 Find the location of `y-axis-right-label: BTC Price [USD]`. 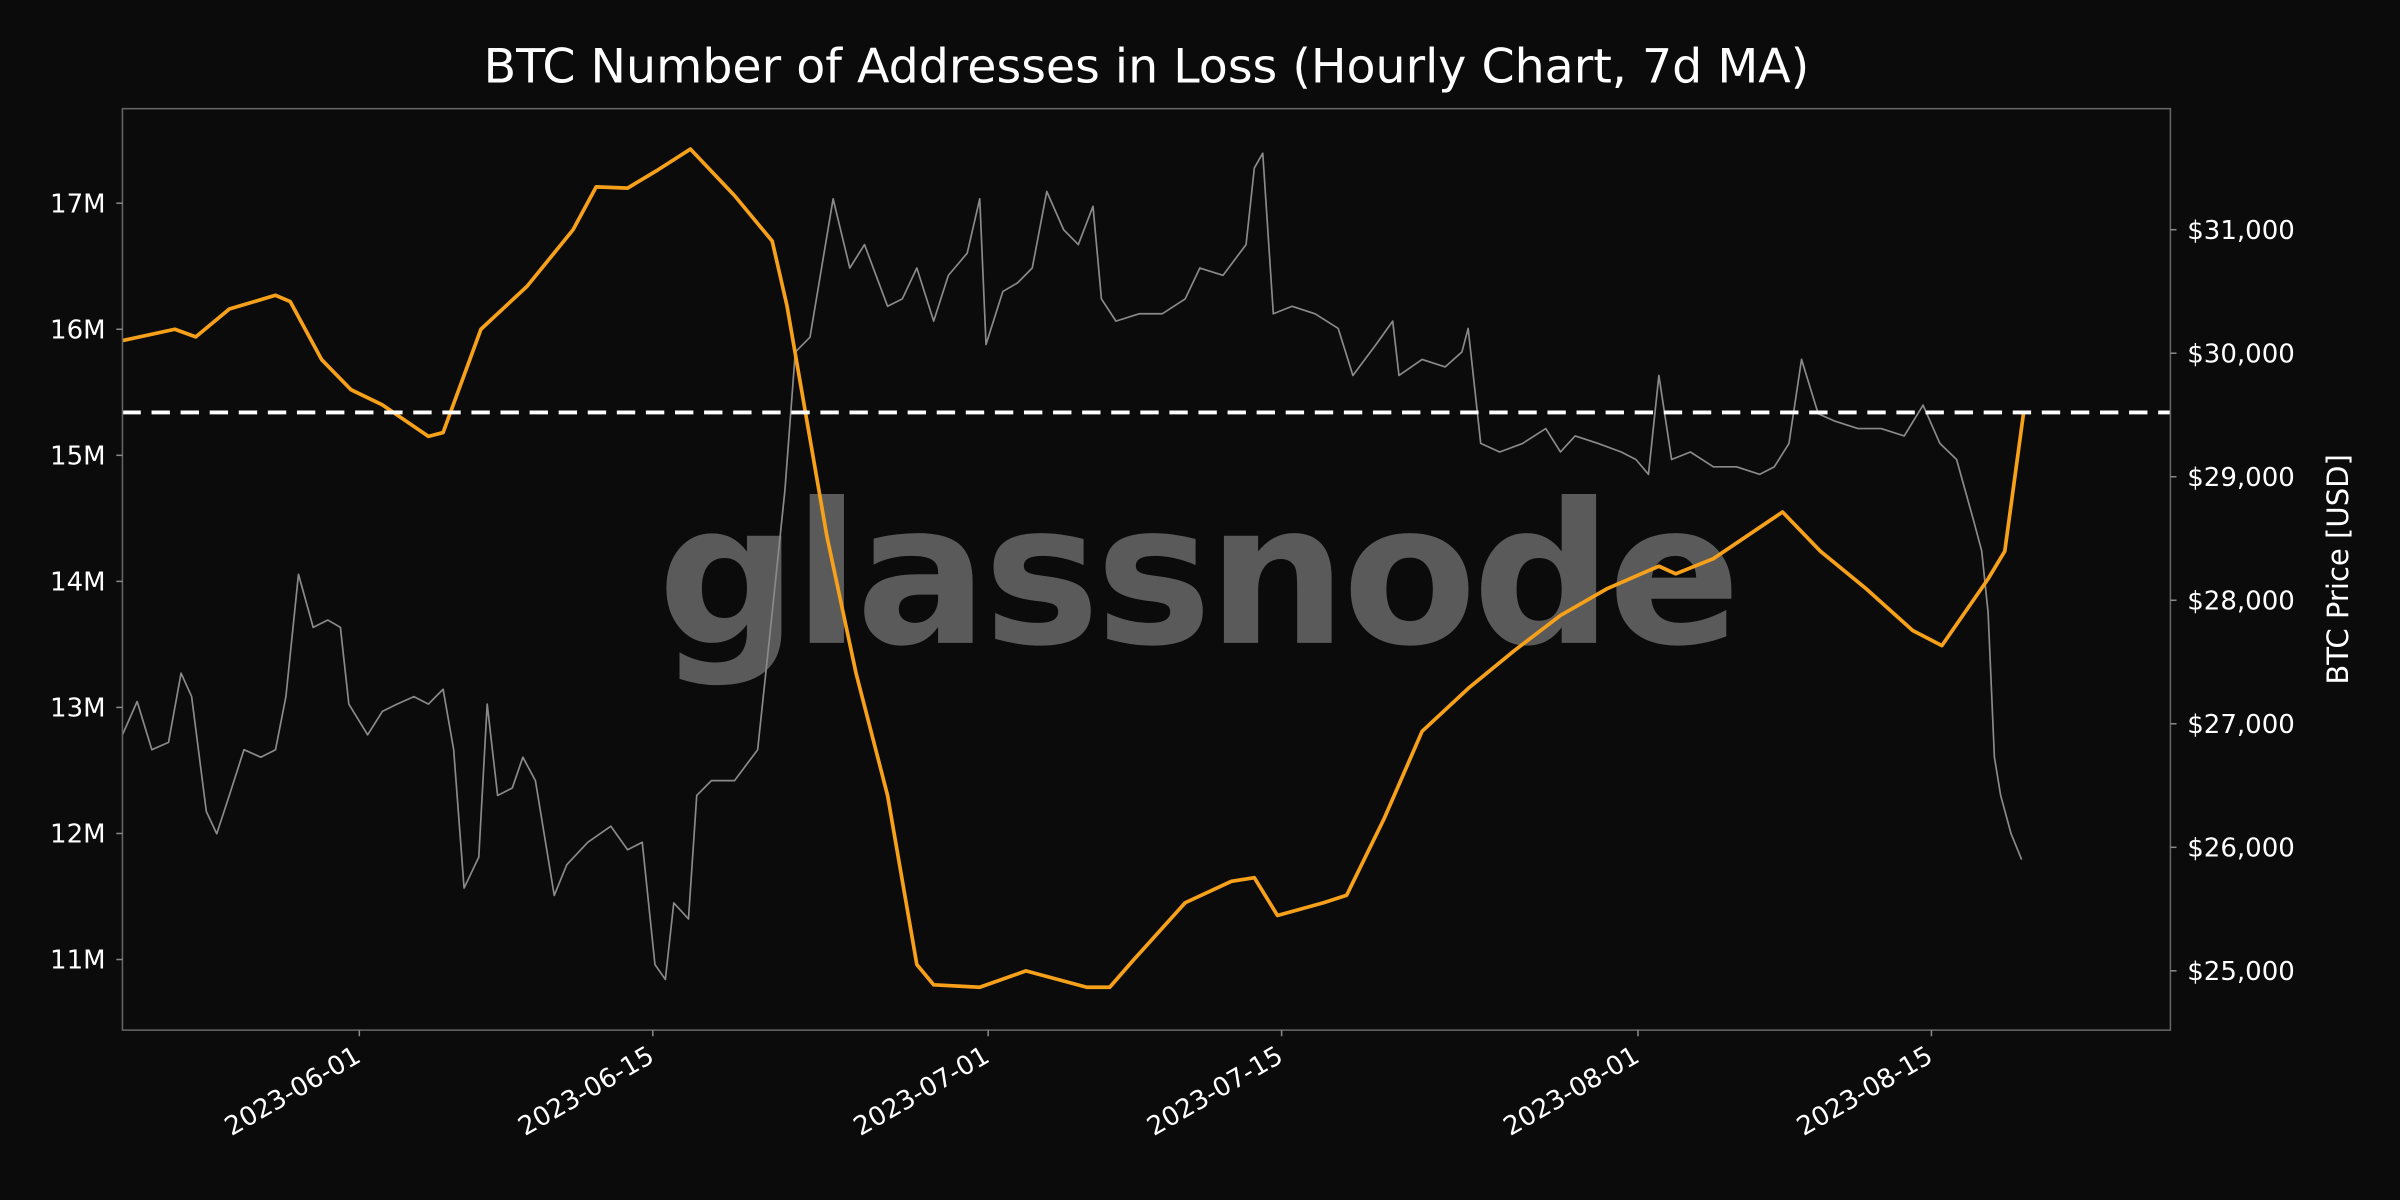

y-axis-right-label: BTC Price [USD] is located at coordinates (2338, 569).